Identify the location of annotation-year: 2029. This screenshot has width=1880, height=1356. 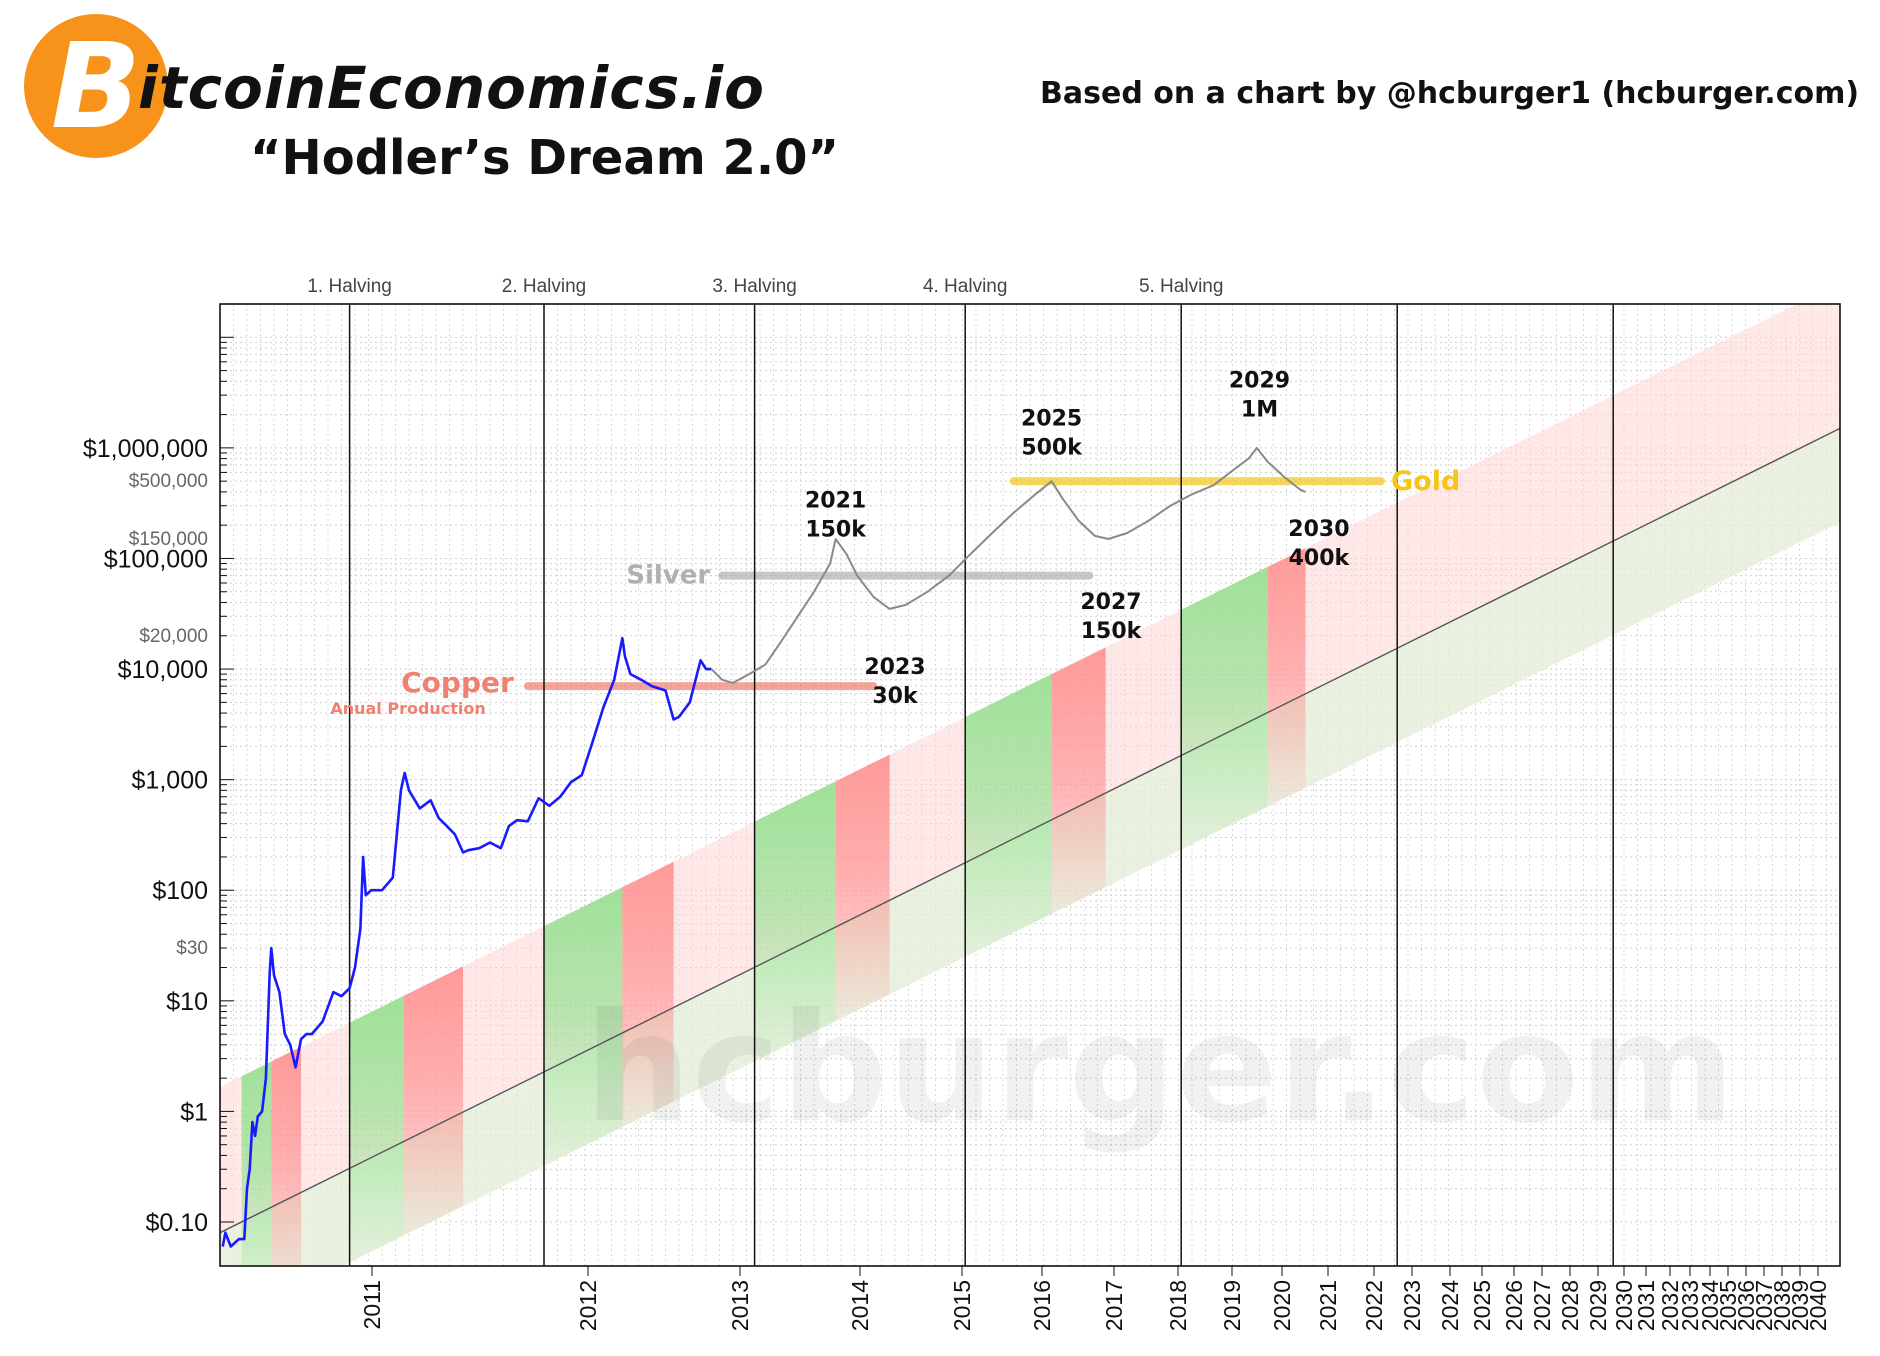
(1259, 381).